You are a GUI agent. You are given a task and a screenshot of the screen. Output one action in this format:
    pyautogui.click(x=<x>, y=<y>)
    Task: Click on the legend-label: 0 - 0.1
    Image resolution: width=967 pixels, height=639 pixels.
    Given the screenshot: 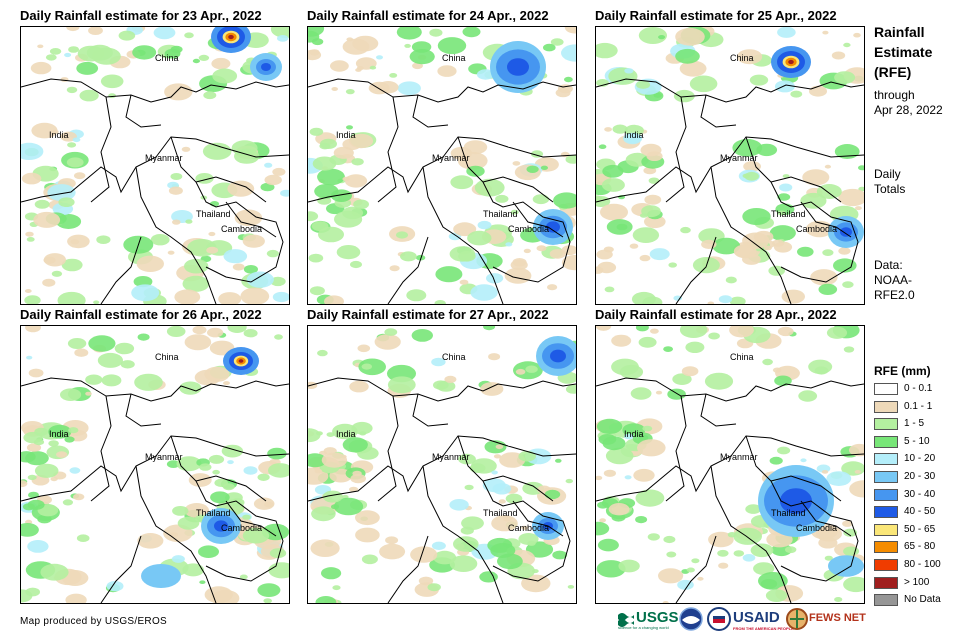 What is the action you would take?
    pyautogui.click(x=918, y=388)
    